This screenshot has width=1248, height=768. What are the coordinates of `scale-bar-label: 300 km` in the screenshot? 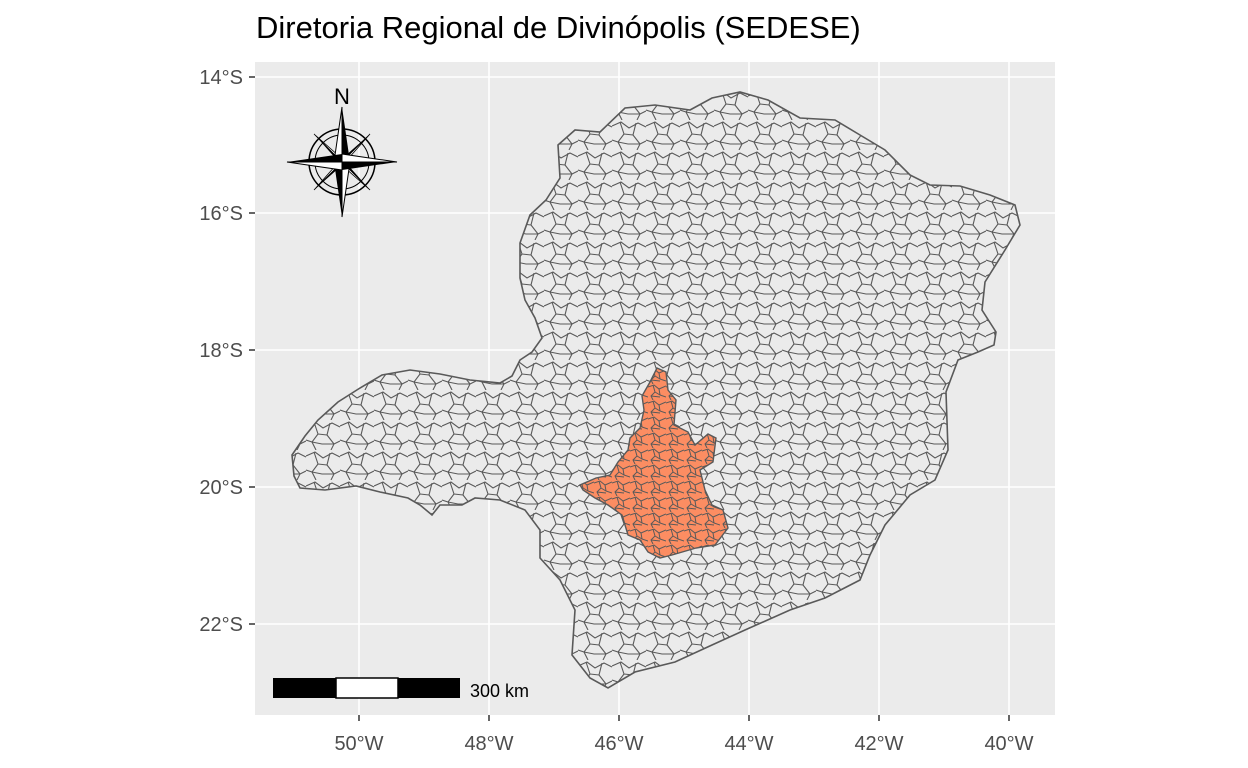 It's located at (499, 691).